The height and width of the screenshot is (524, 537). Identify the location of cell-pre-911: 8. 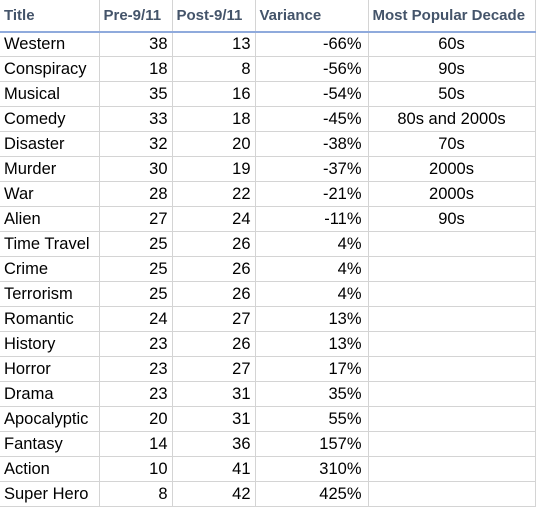
(136, 494).